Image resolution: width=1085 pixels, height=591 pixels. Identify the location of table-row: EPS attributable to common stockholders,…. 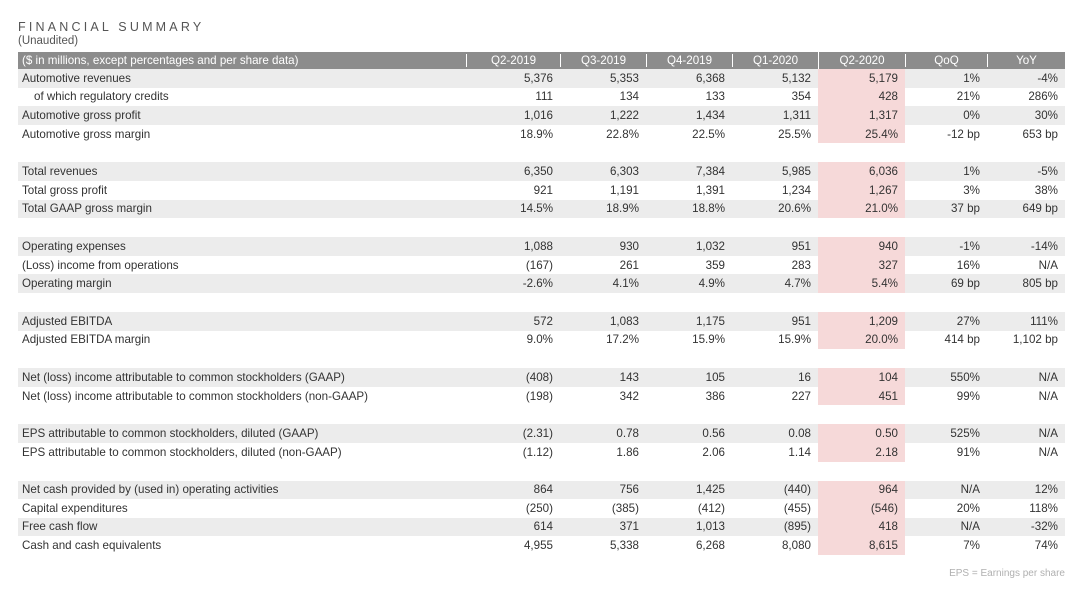
(541, 433).